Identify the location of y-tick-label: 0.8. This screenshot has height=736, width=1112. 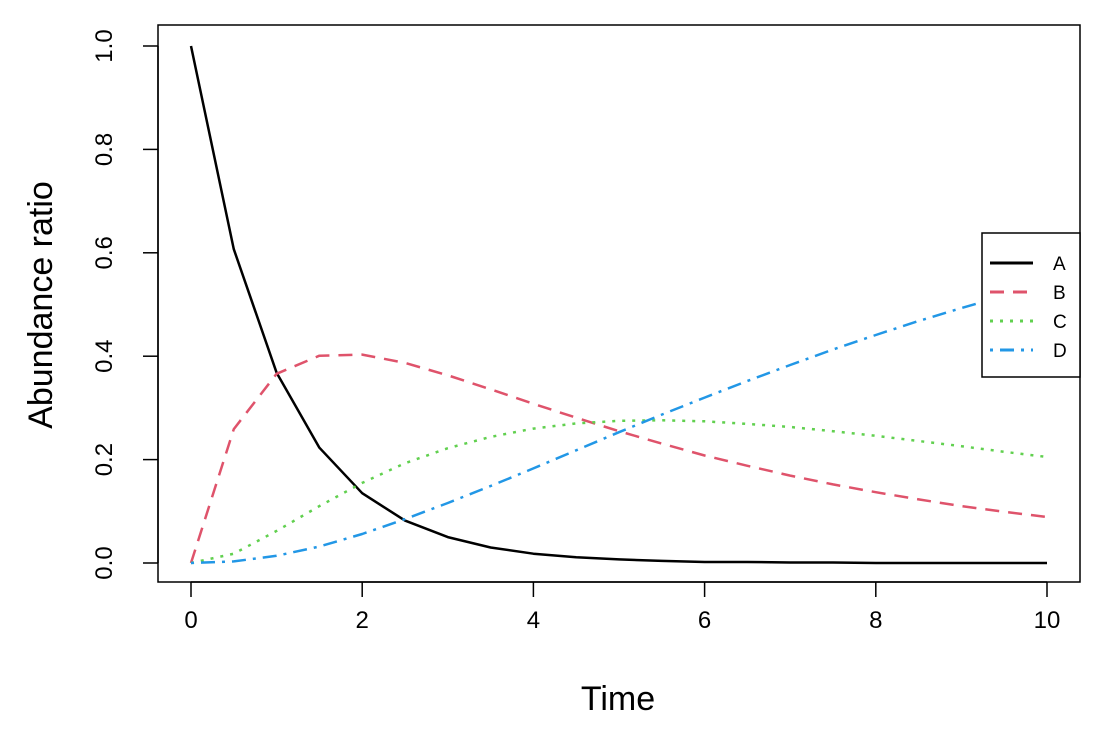
(104, 149).